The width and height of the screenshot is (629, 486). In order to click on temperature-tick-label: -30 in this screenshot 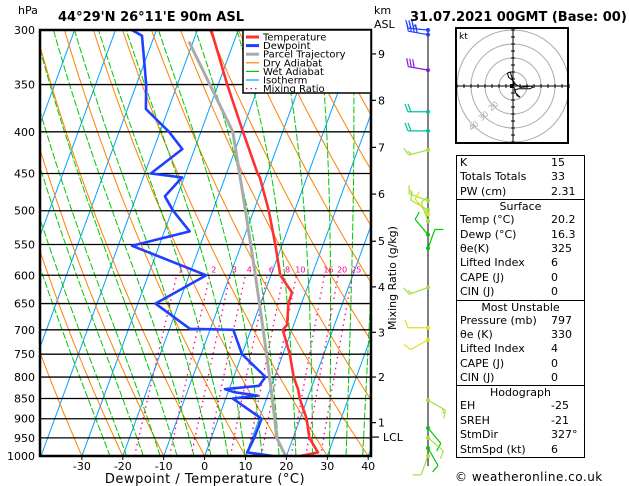, I will do `click(82, 466)`.